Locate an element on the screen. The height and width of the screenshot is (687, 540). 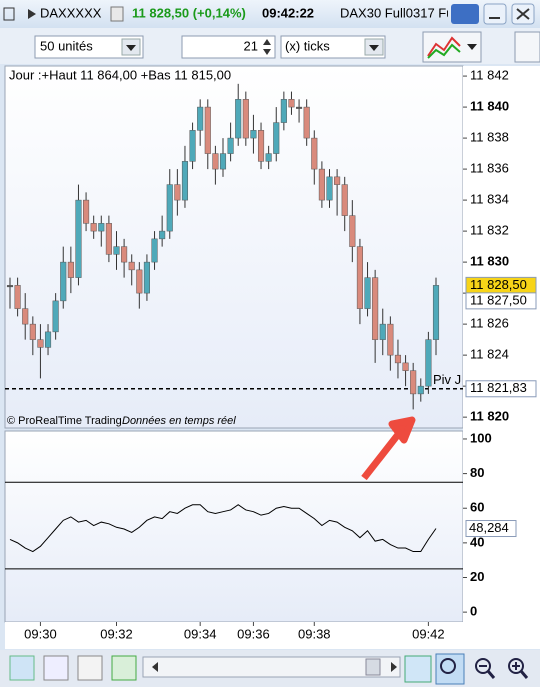
ticks-unit-select is located at coordinates (333, 47).